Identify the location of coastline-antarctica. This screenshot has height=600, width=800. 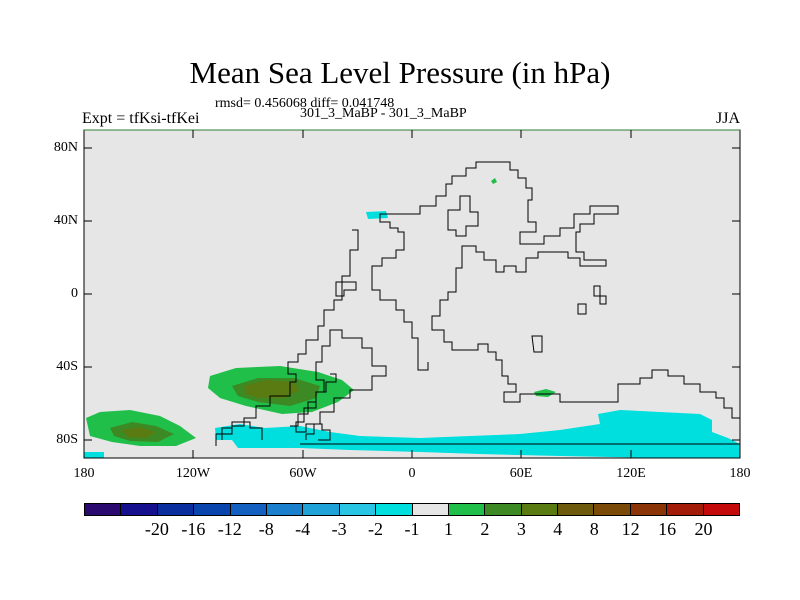
(520, 434).